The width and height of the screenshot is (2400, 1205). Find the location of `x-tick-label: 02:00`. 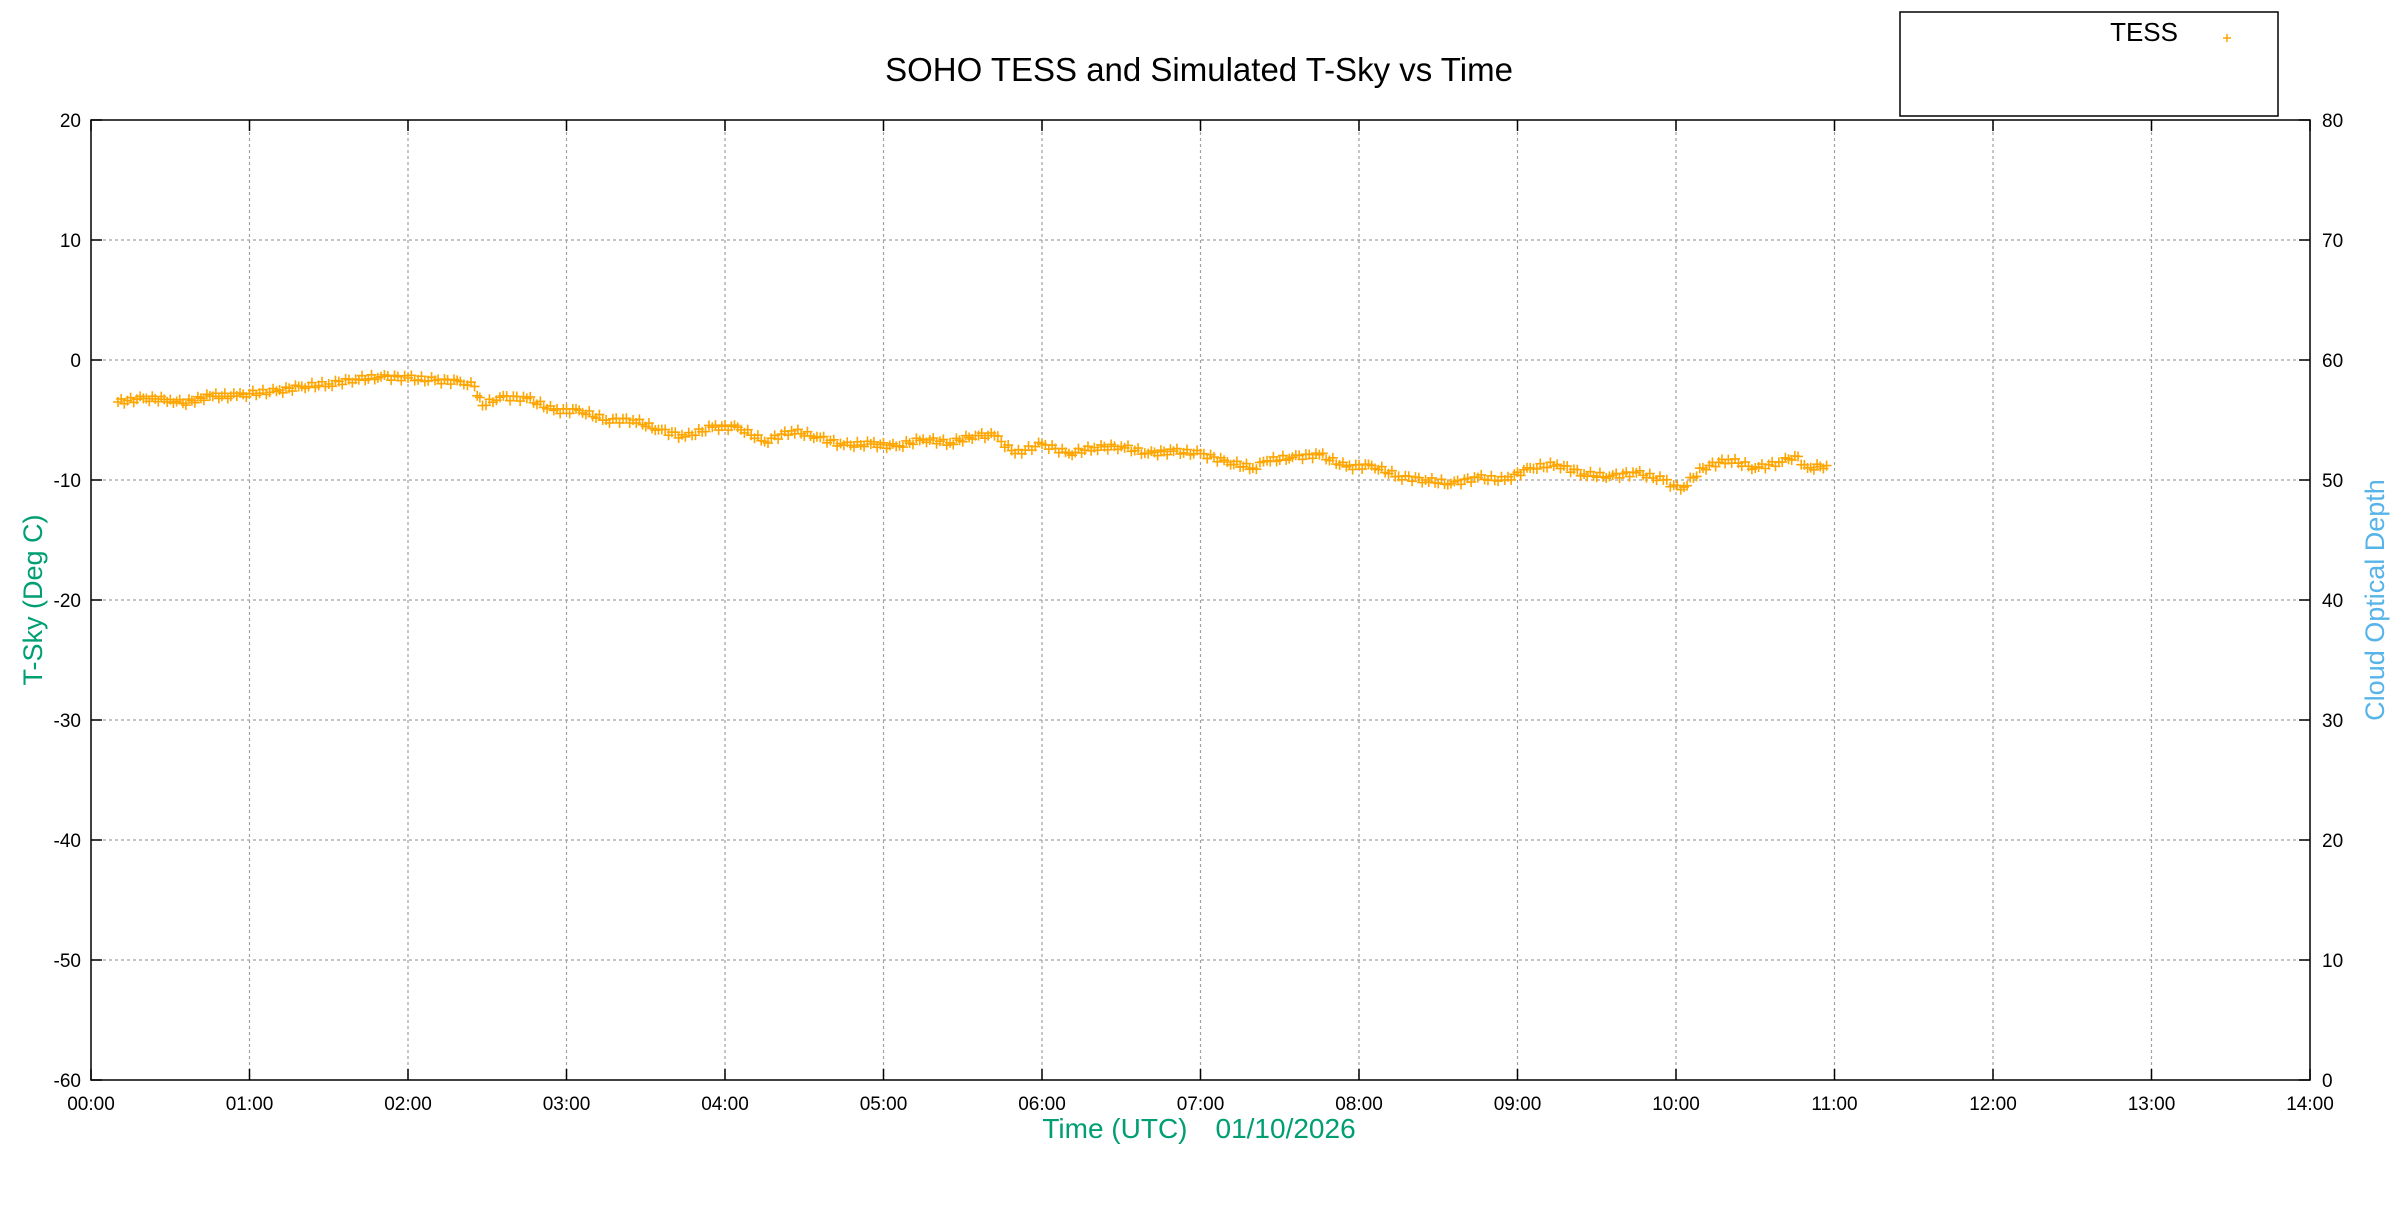

x-tick-label: 02:00 is located at coordinates (408, 1104).